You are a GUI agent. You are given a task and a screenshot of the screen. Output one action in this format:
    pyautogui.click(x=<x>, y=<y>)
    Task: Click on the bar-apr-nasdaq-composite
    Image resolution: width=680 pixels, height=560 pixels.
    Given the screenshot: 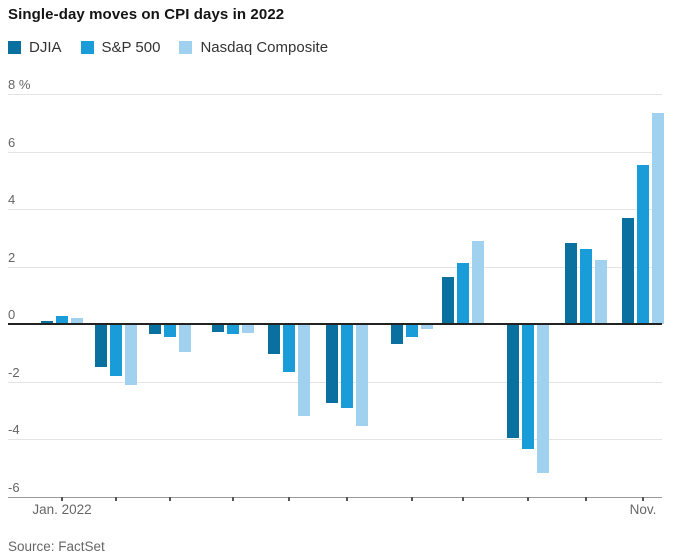 What is the action you would take?
    pyautogui.click(x=248, y=328)
    